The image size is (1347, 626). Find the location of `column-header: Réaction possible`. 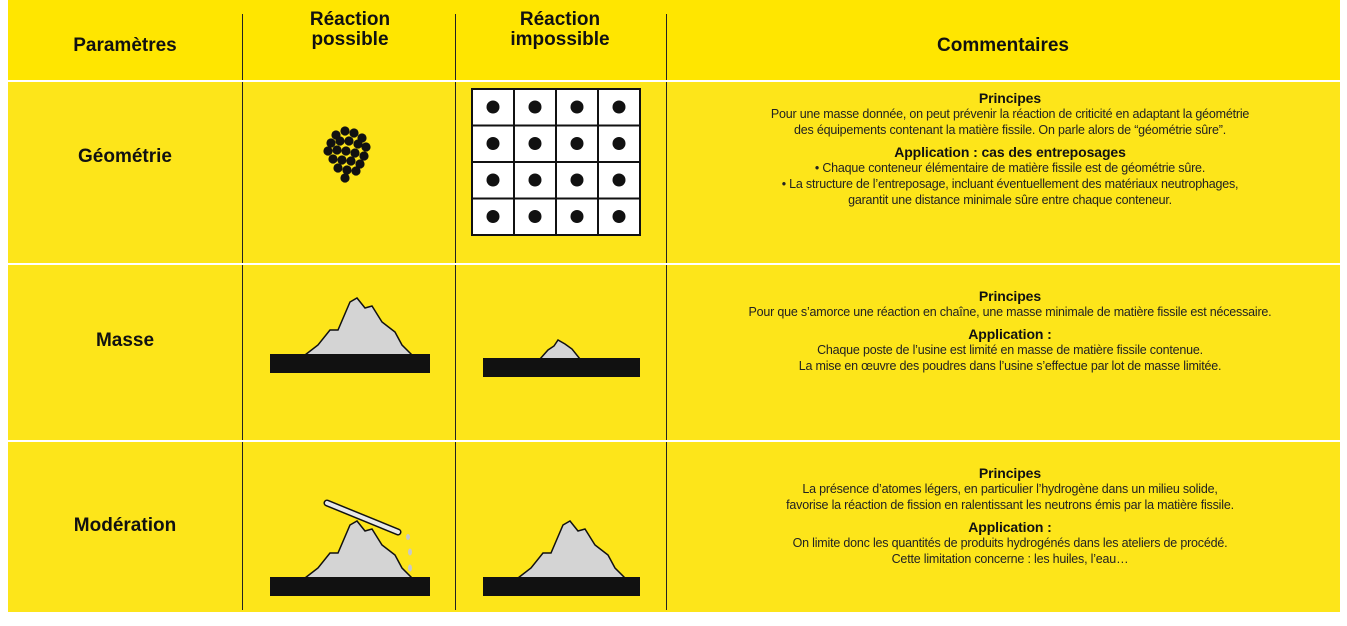

column-header: Réaction possible is located at coordinates (350, 29).